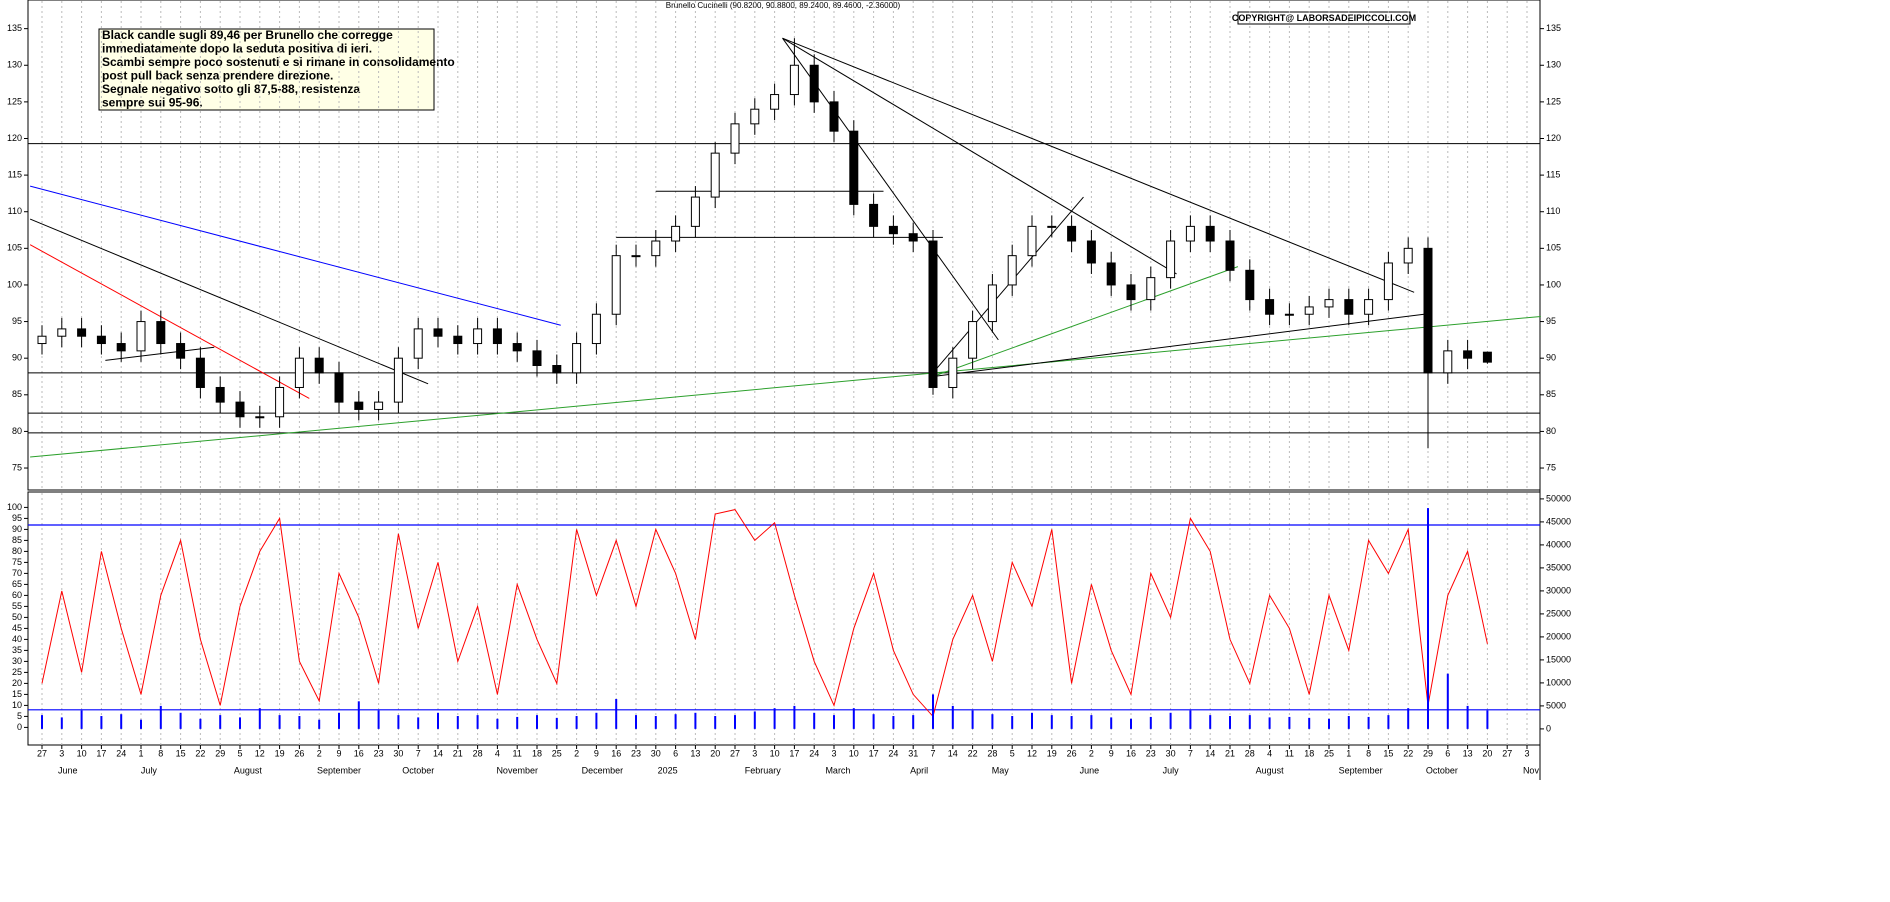 The width and height of the screenshot is (1890, 902). I want to click on y-tick-label: 25, so click(17, 672).